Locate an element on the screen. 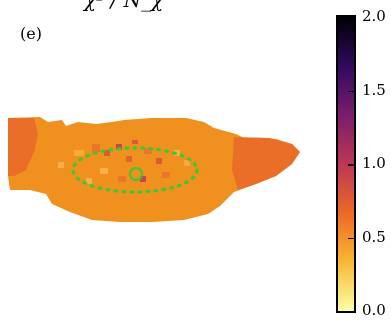  colorbar-tick-label: 1.5 is located at coordinates (374, 89).